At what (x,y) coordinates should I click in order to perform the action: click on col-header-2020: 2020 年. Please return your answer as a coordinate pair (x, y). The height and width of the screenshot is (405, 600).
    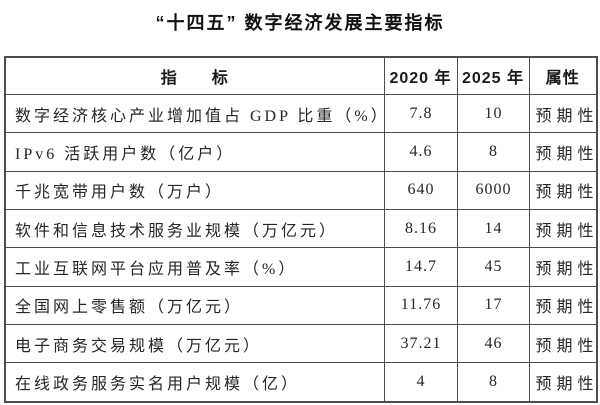
    Looking at the image, I should click on (420, 75).